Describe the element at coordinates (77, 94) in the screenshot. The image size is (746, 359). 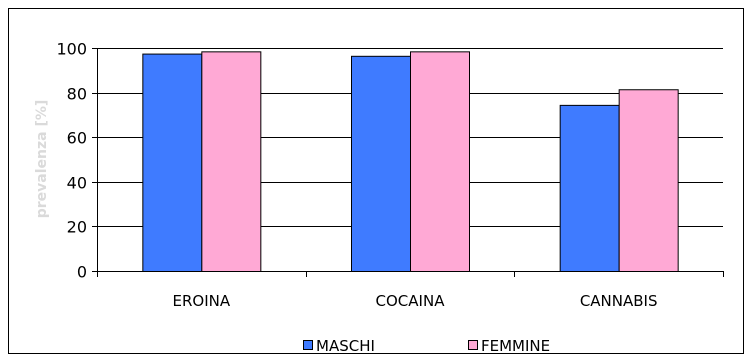
I see `y-tick-label: 80` at that location.